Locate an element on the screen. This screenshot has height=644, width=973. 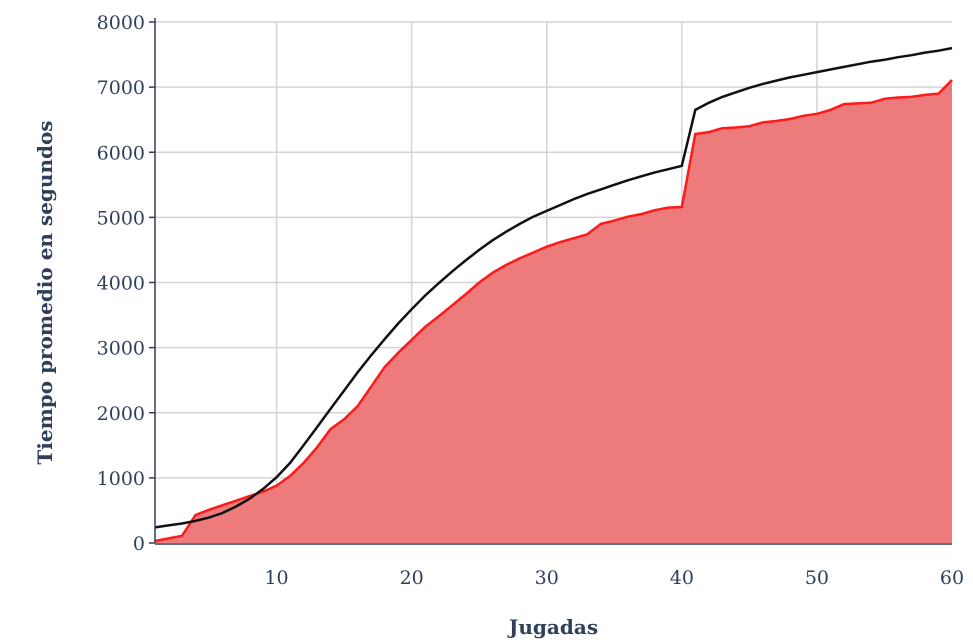
x-tick-label: 20 is located at coordinates (412, 578).